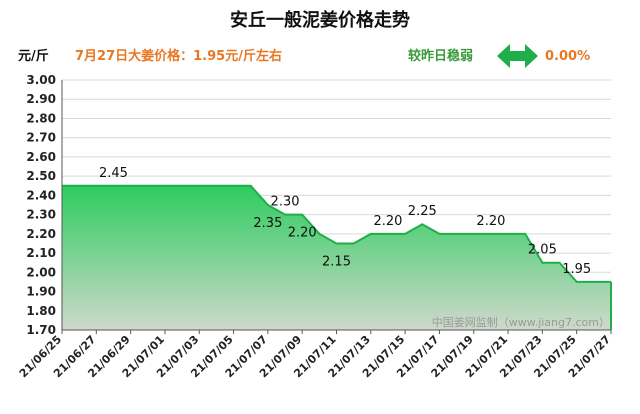  Describe the element at coordinates (41, 311) in the screenshot. I see `y-tick-label: 1.80` at that location.